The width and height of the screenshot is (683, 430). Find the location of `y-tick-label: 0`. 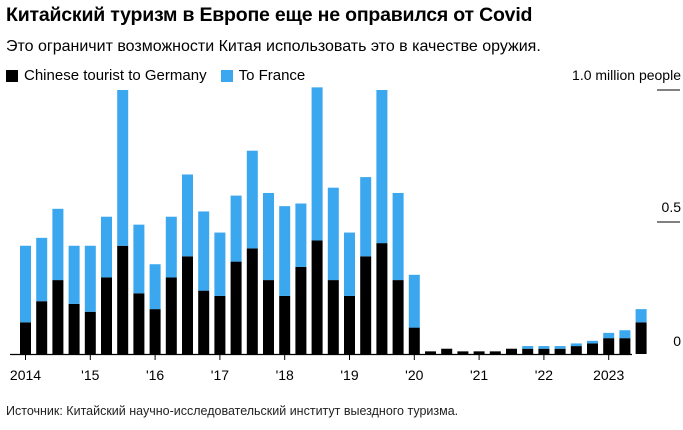

y-tick-label: 0 is located at coordinates (677, 341).